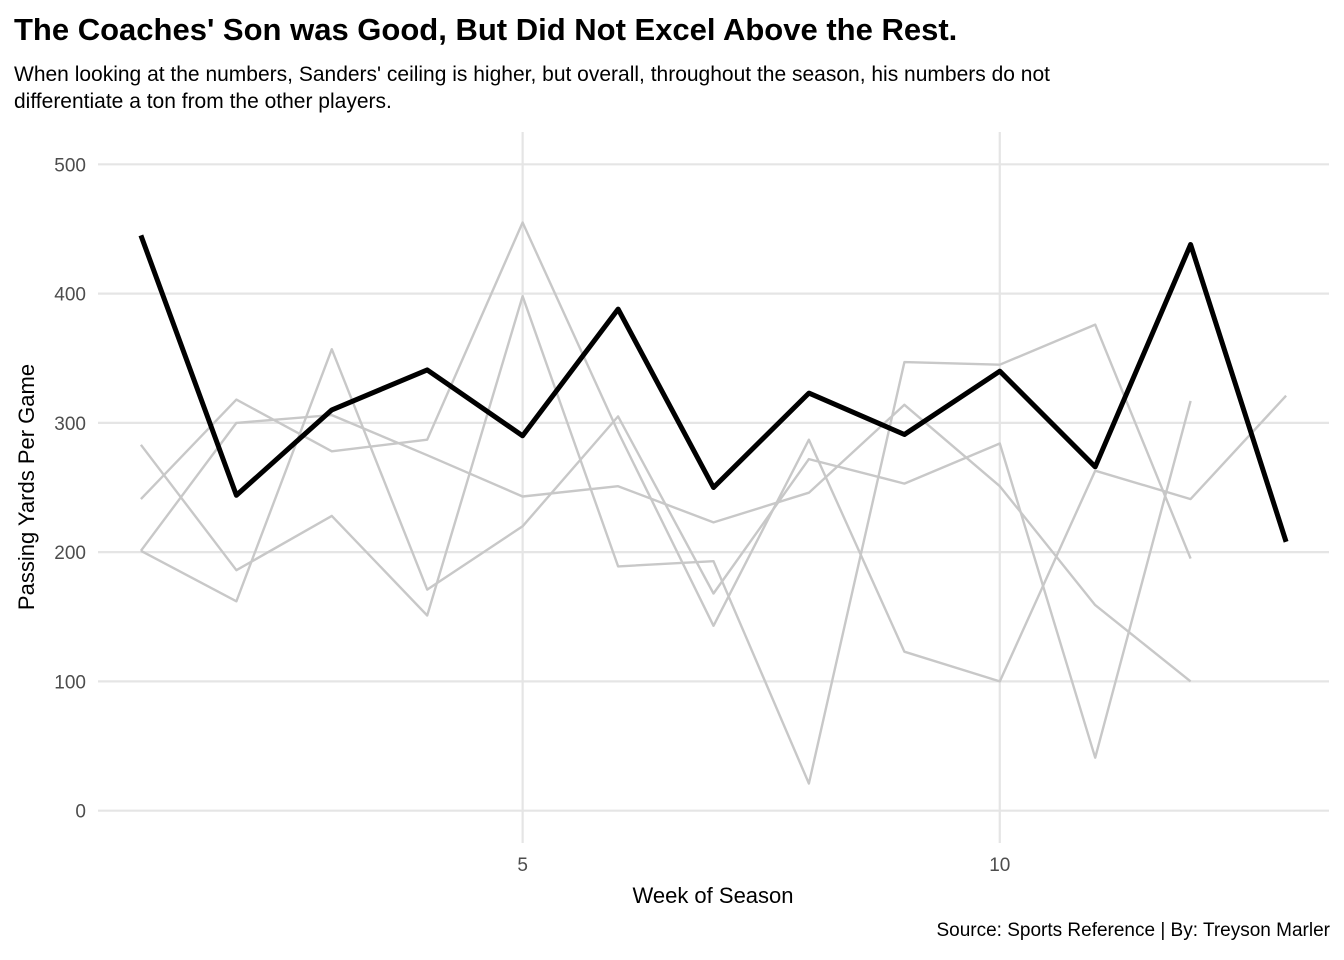 This screenshot has width=1344, height=960. I want to click on y-axis-title: Passing Yards Per Game, so click(26, 487).